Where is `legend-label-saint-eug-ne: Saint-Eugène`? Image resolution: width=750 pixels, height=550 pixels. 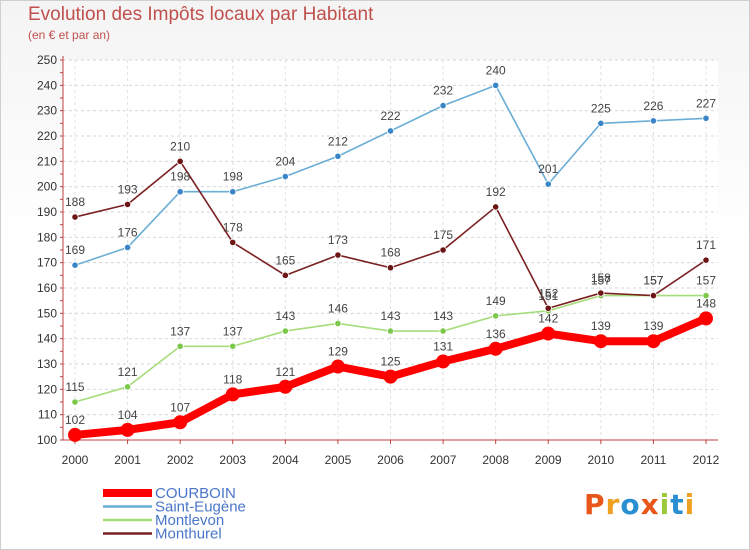 legend-label-saint-eug-ne: Saint-Eugène is located at coordinates (200, 507).